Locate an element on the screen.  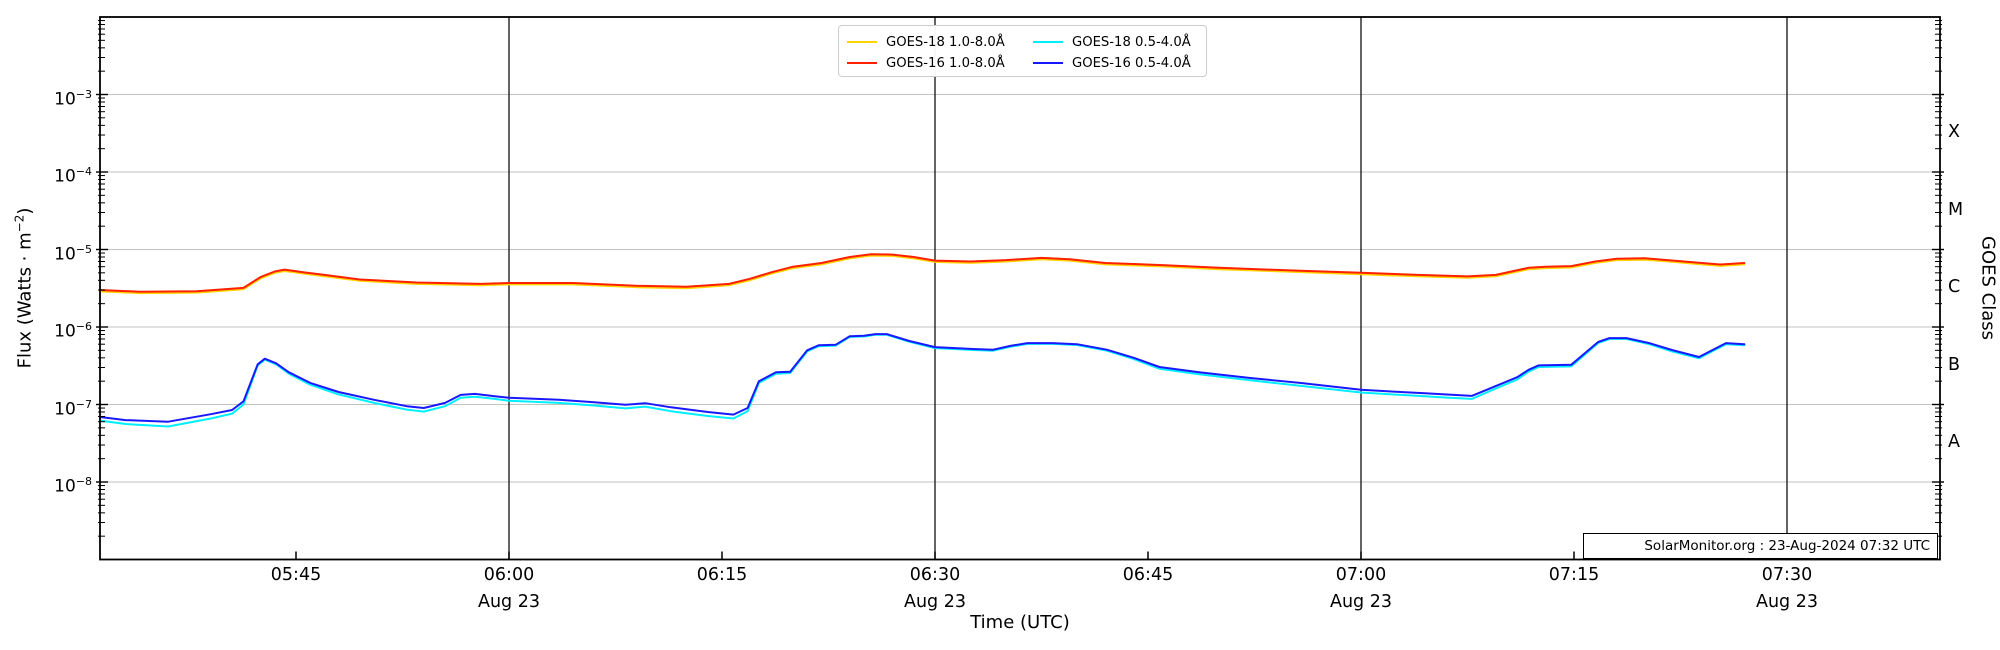
goes-class-letter: C is located at coordinates (1954, 287).